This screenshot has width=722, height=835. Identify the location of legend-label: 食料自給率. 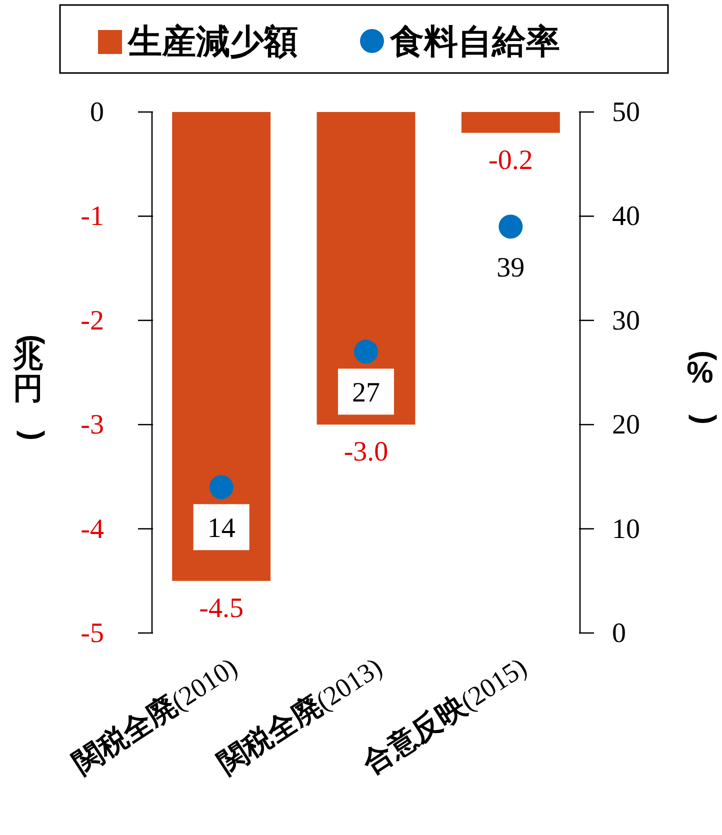
(474, 42).